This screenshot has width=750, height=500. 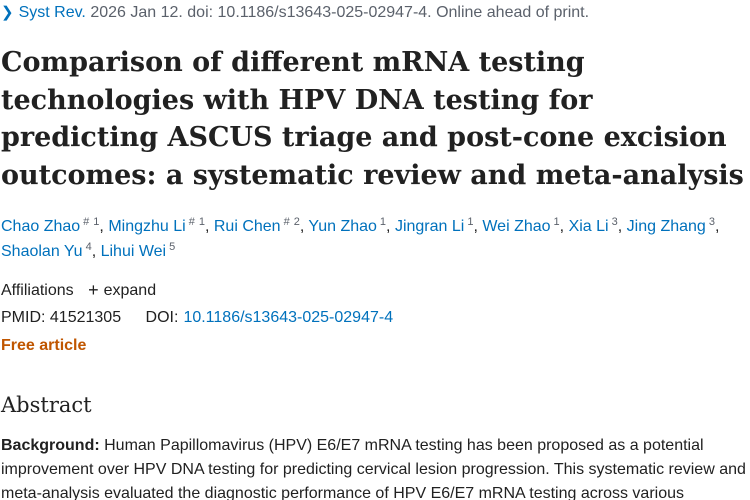 What do you see at coordinates (516, 226) in the screenshot?
I see `author-link: Wei Zhao` at bounding box center [516, 226].